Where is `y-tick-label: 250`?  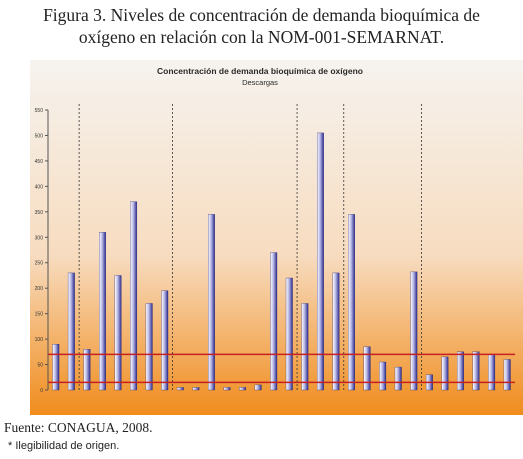
y-tick-label: 250 is located at coordinates (39, 264).